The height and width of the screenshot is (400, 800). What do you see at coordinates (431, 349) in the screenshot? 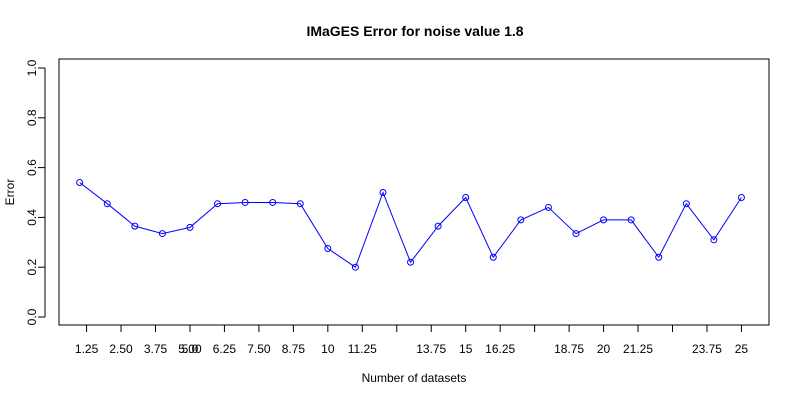
I see `x-tick-label: 13.75` at bounding box center [431, 349].